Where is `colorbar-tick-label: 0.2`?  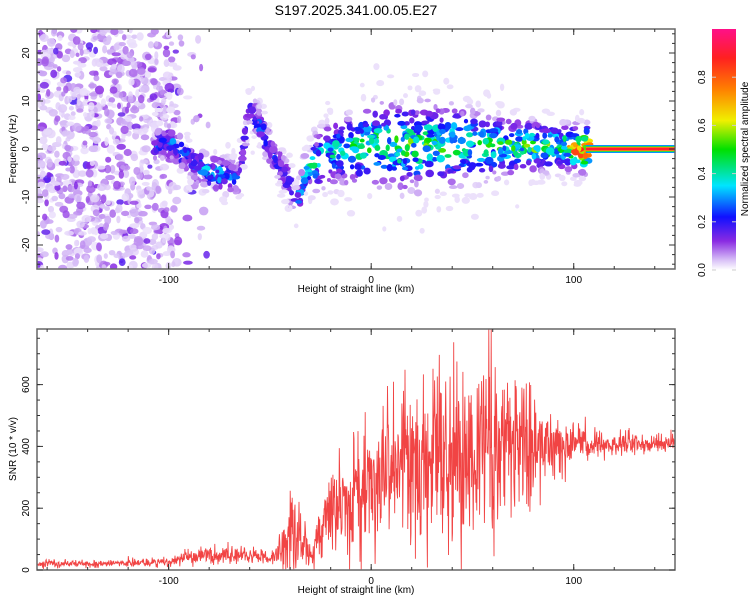
colorbar-tick-label: 0.2 is located at coordinates (702, 221).